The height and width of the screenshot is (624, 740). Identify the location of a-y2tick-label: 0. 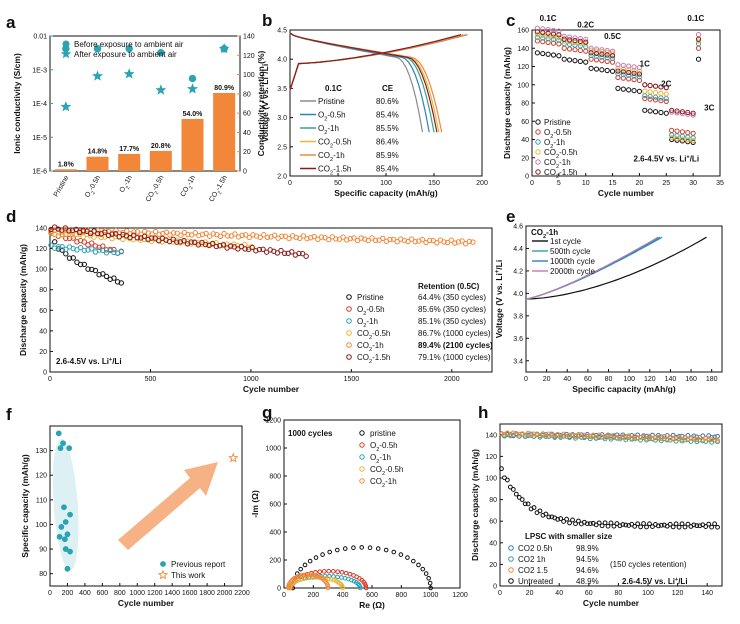
(245, 172).